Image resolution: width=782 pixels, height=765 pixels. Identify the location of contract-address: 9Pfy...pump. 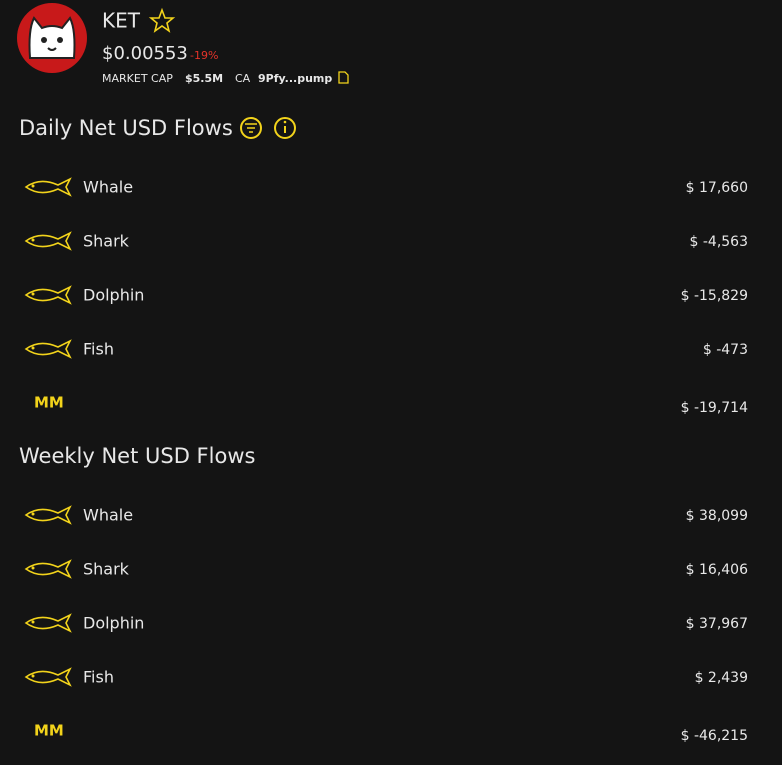
(295, 78).